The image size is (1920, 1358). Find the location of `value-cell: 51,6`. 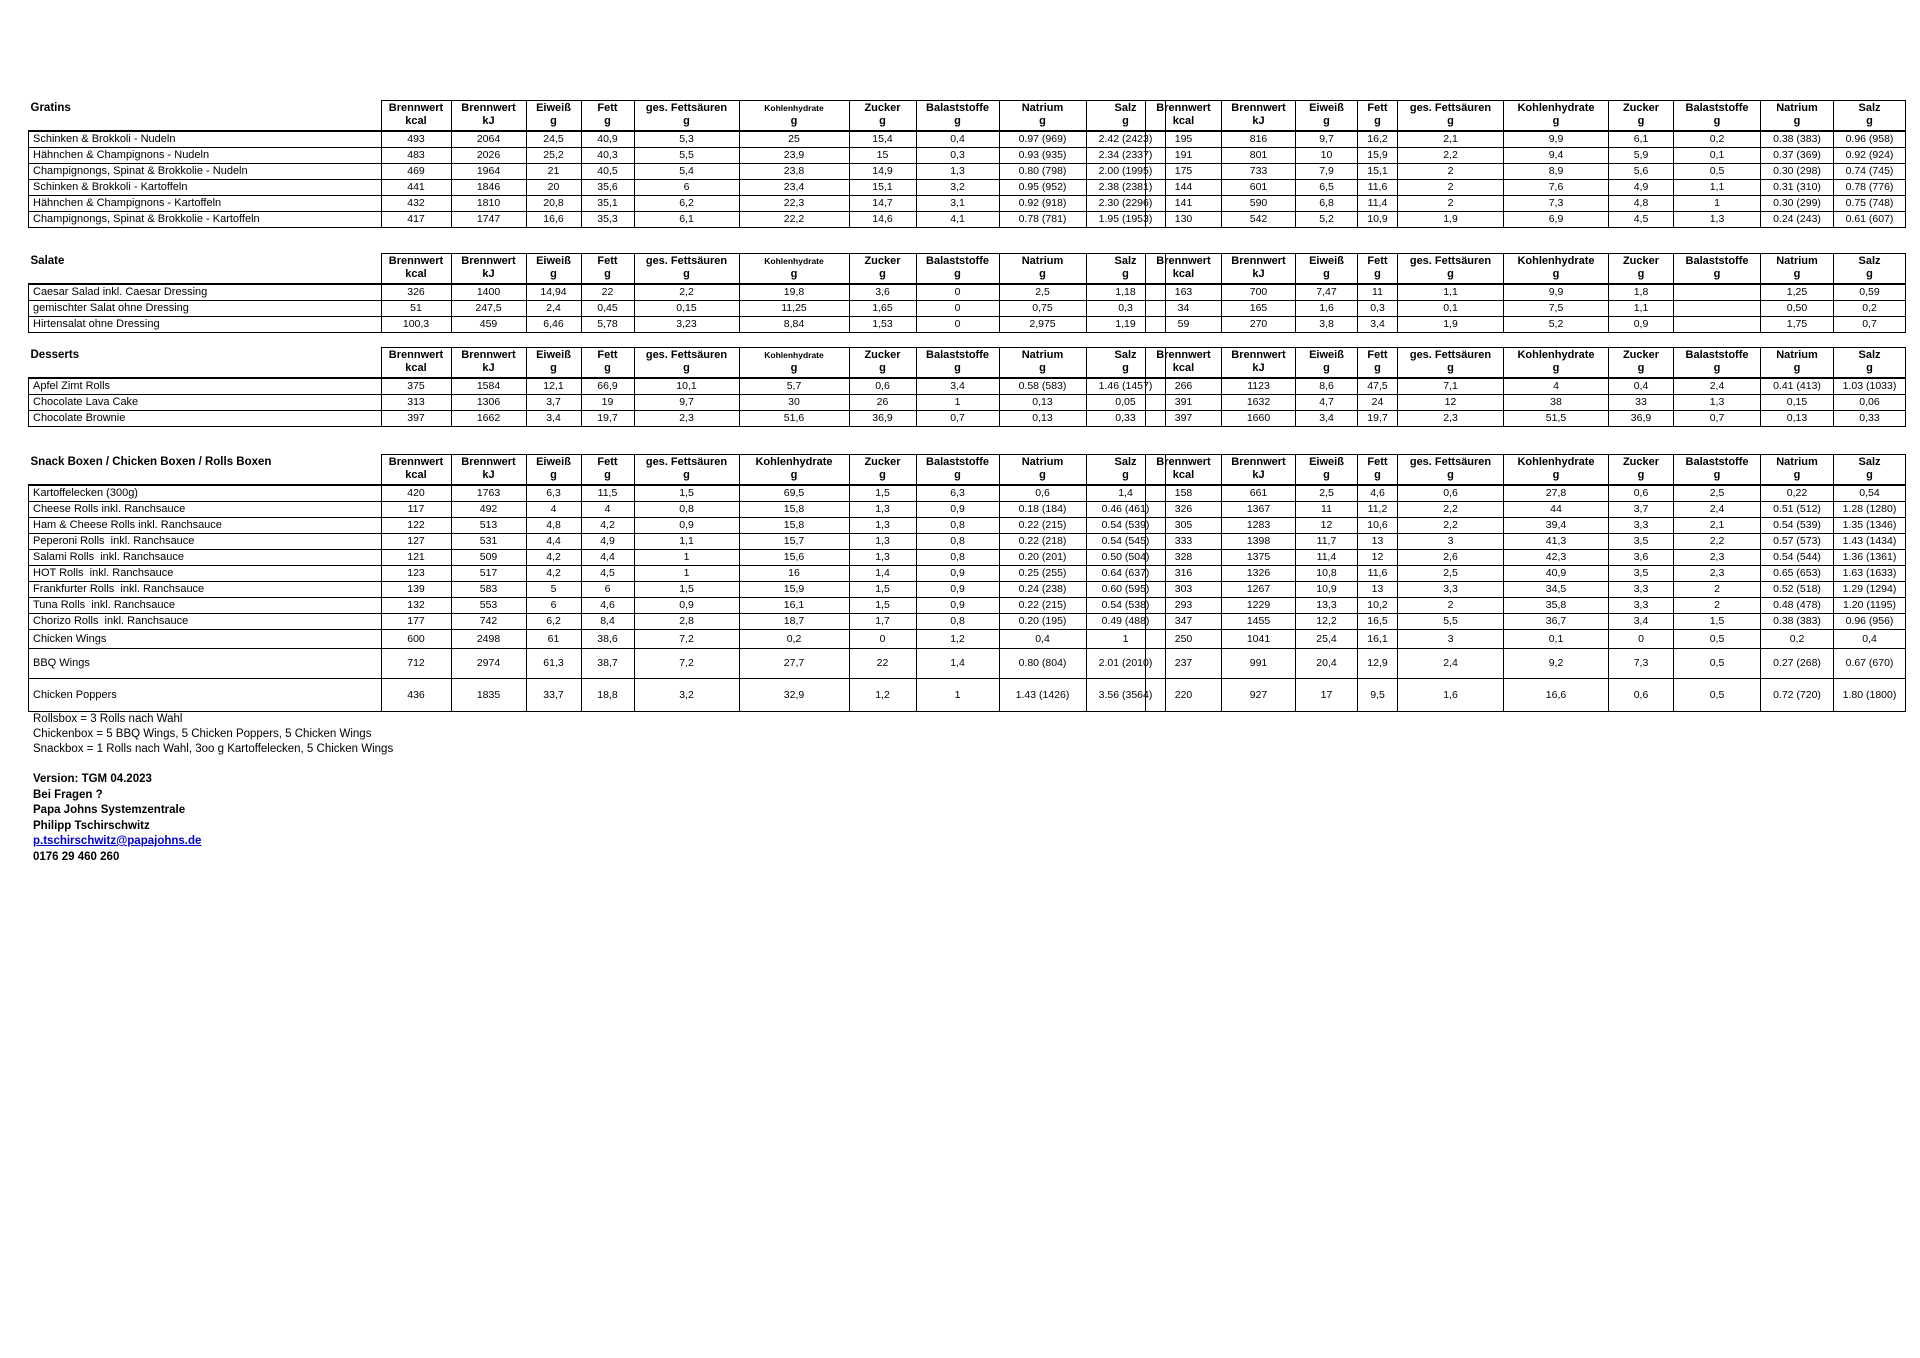

value-cell: 51,6 is located at coordinates (794, 418).